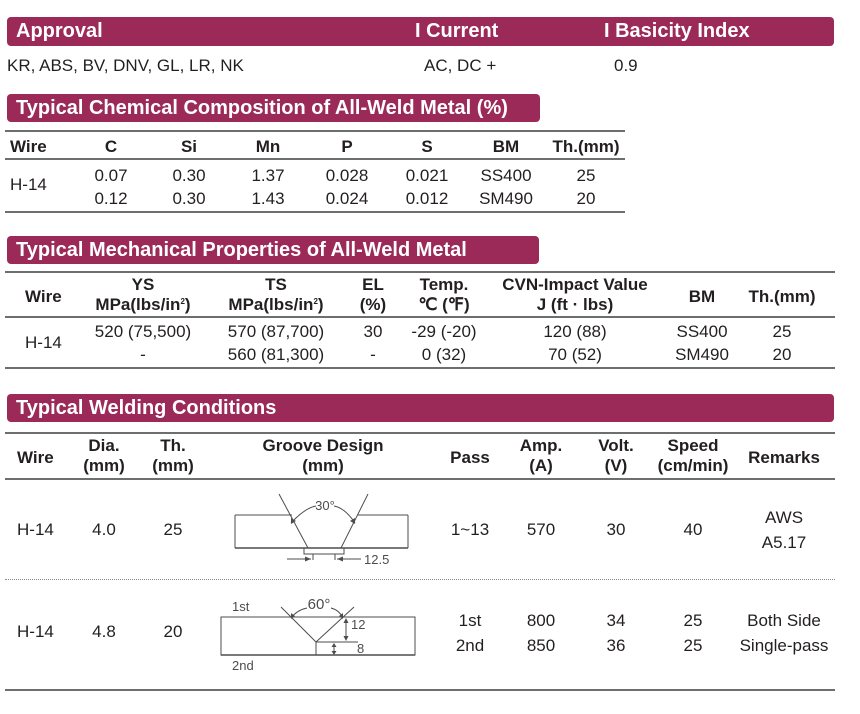  I want to click on cell-amp: 800, so click(541, 620).